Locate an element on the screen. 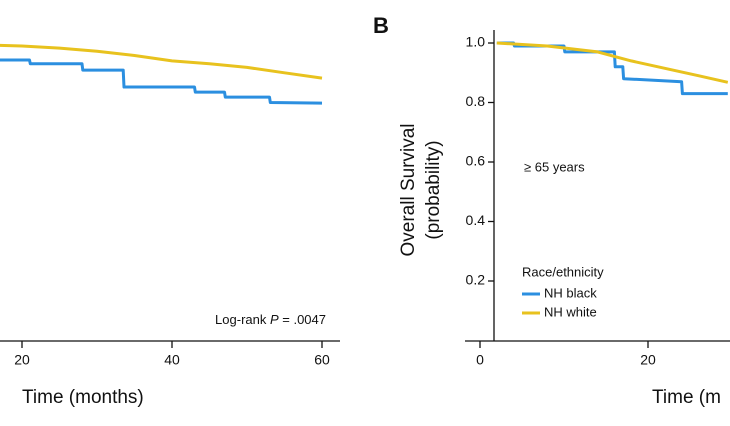 The width and height of the screenshot is (730, 426). y-tick-label: 1.0 is located at coordinates (476, 42).